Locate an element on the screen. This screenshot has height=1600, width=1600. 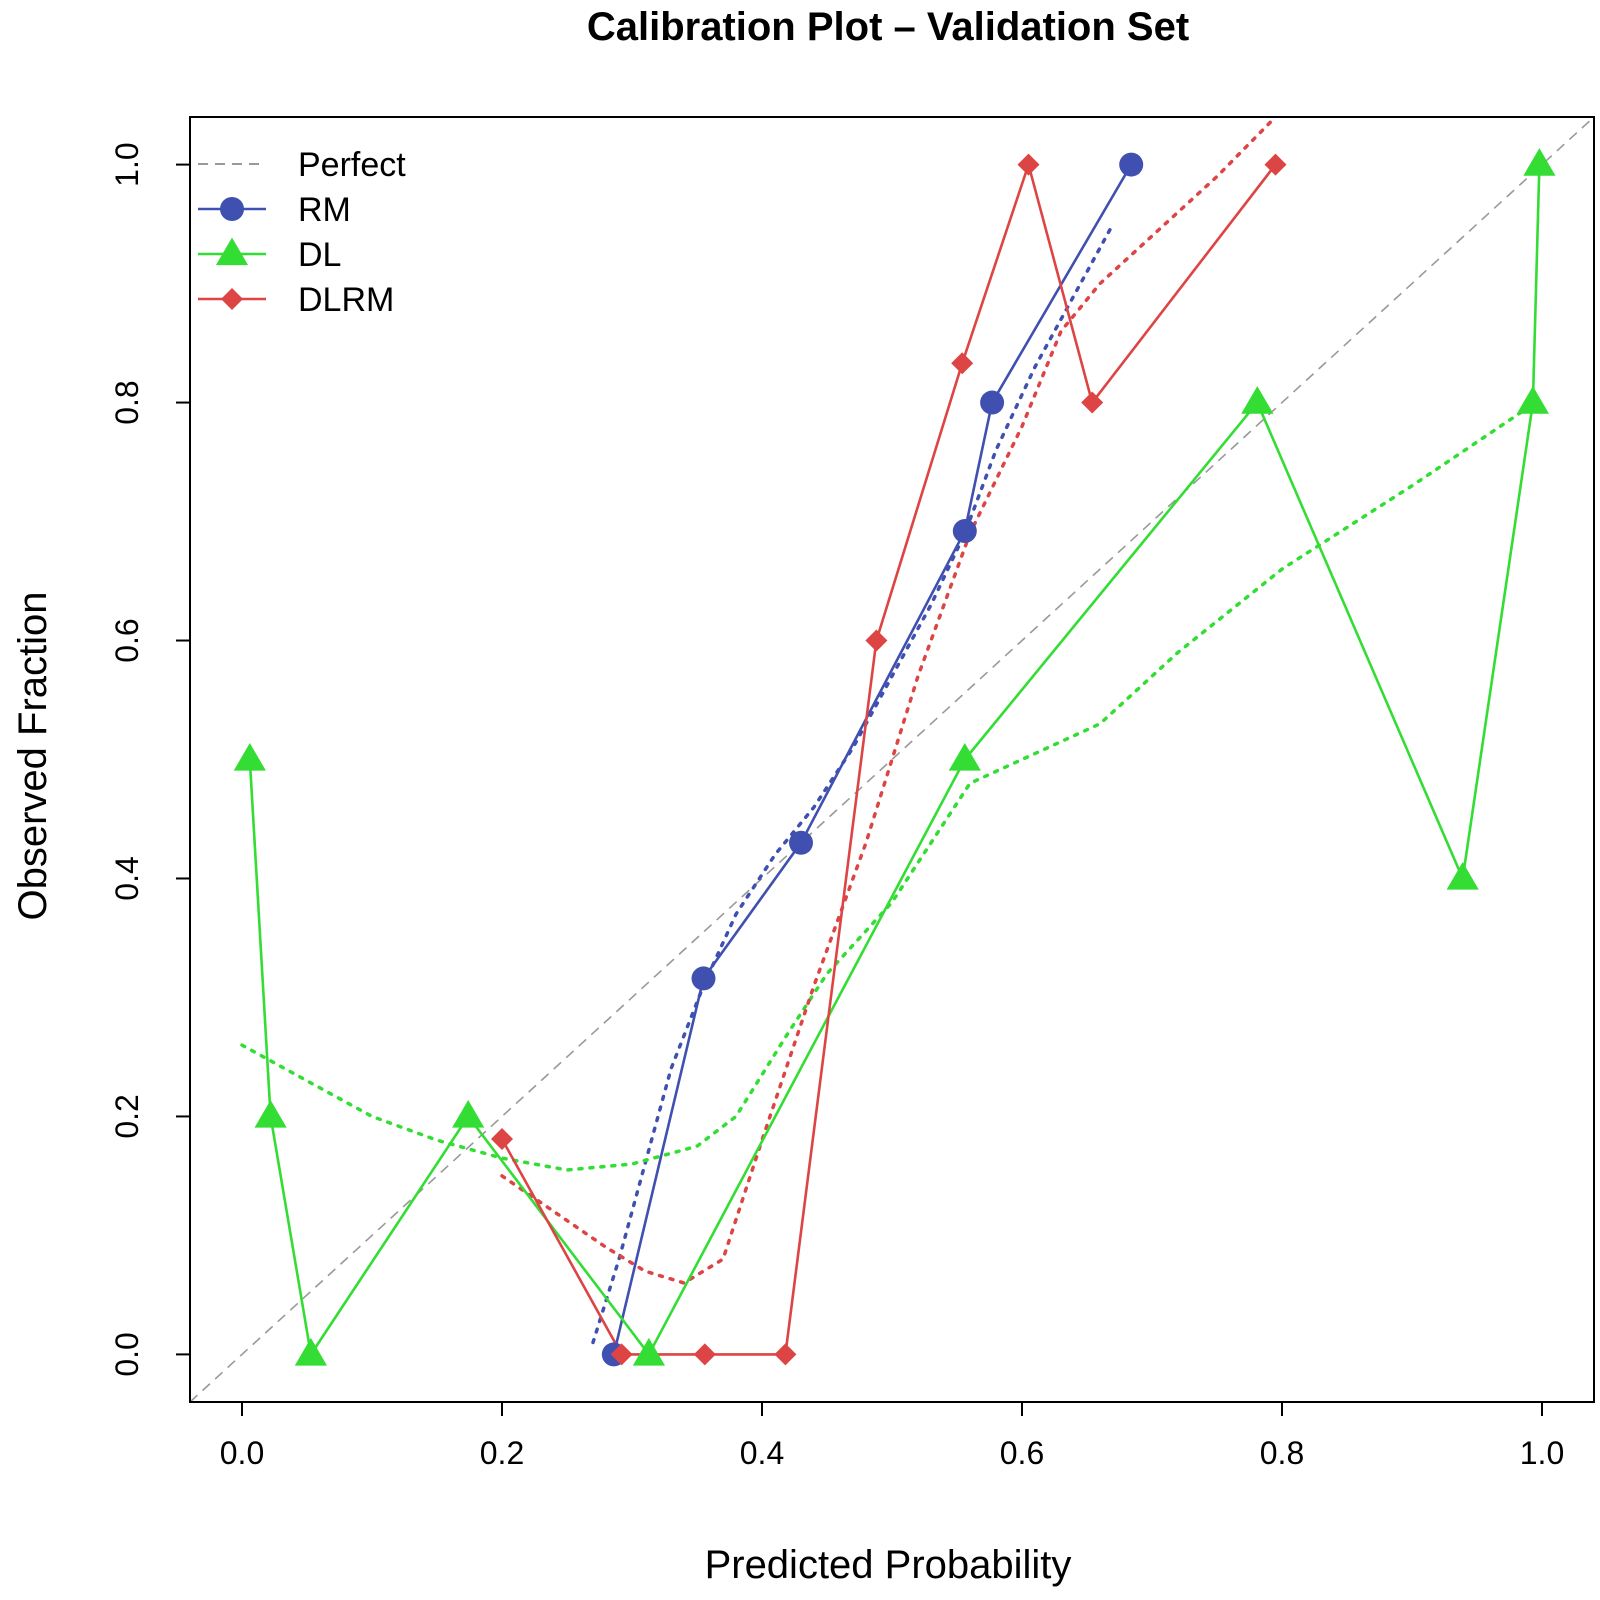
legend-label-dl: DL is located at coordinates (319, 255).